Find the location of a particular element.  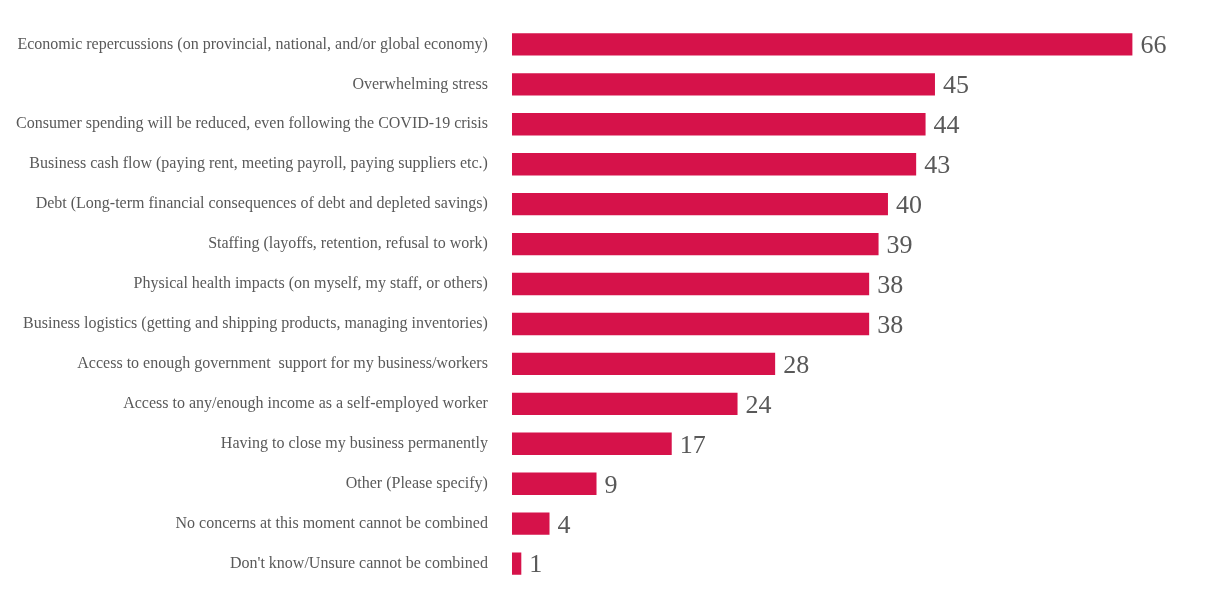

y-tick-label: Don't know/Unsure cannot be combined is located at coordinates (358, 562).